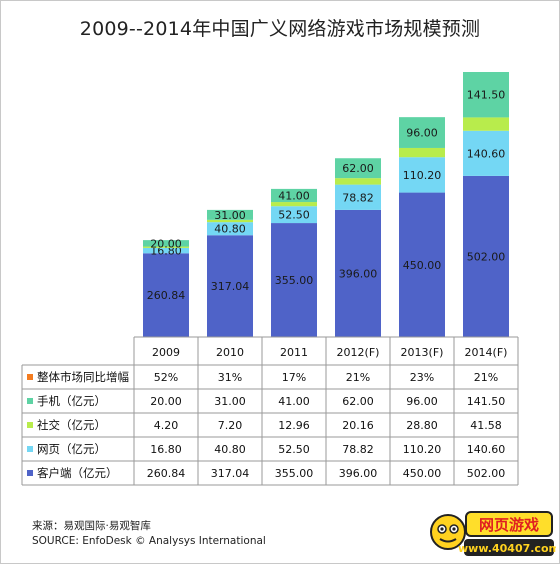  What do you see at coordinates (166, 449) in the screenshot?
I see `table-cell: 16.80` at bounding box center [166, 449].